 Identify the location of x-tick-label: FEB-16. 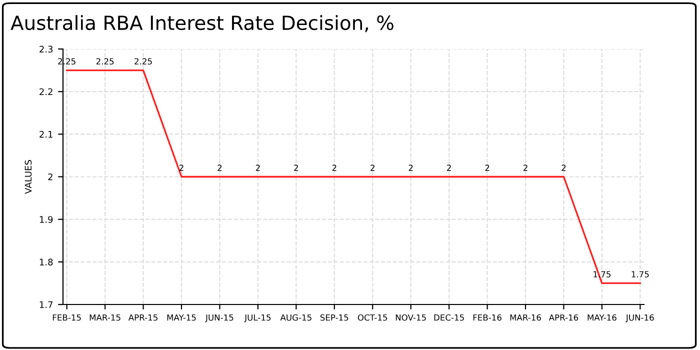
(487, 317).